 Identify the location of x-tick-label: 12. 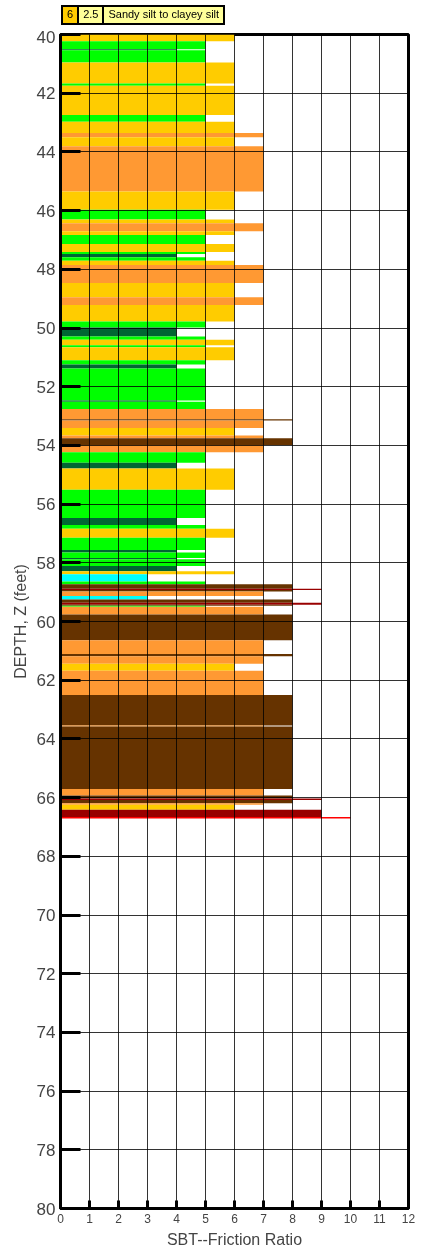
(408, 1218).